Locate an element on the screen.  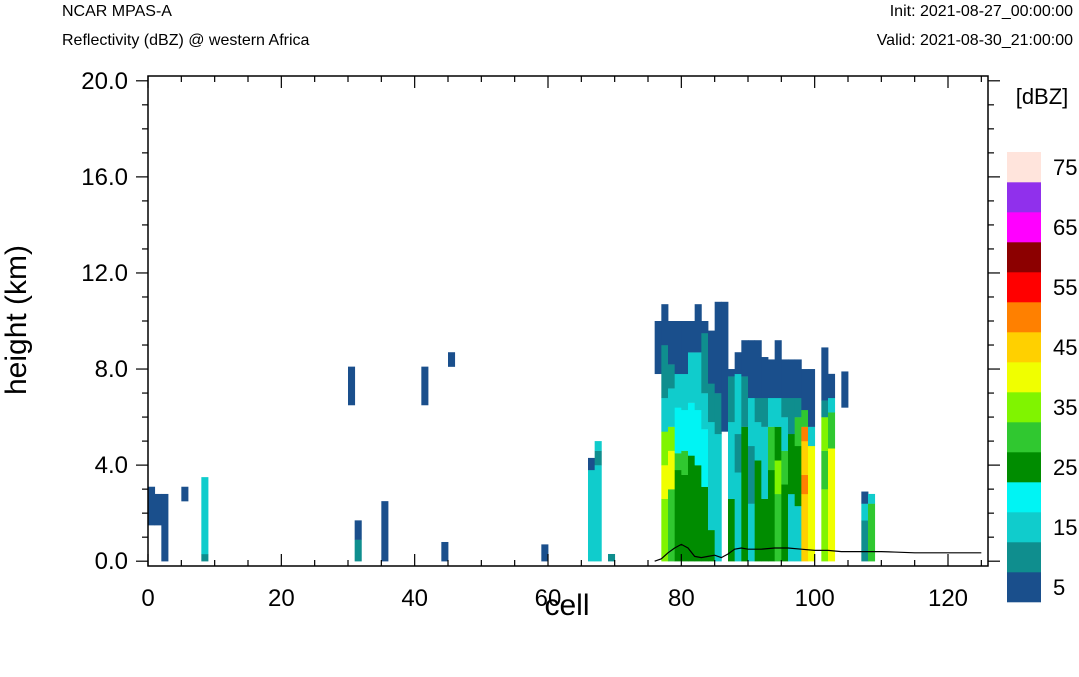
x-axis-label: cell is located at coordinates (566, 605).